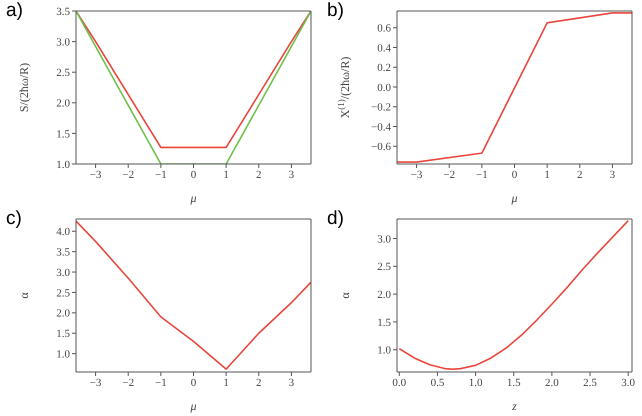  I want to click on y-tick-label: 0.6, so click(384, 28).